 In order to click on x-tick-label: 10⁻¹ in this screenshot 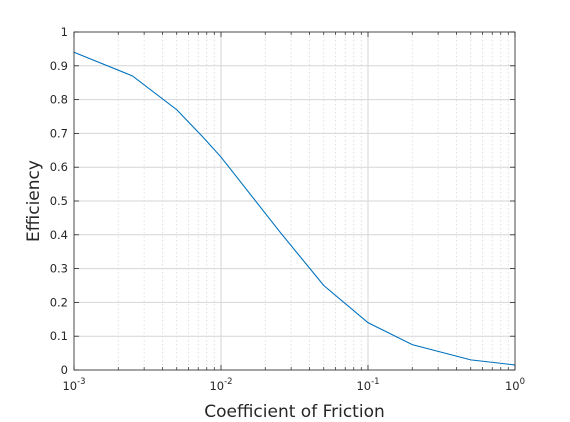, I will do `click(367, 385)`.